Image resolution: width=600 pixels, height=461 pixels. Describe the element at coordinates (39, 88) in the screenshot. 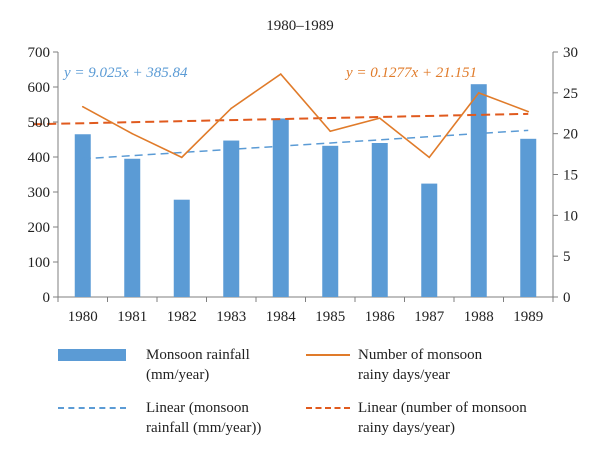

I see `y-left-tick-label: 600` at that location.